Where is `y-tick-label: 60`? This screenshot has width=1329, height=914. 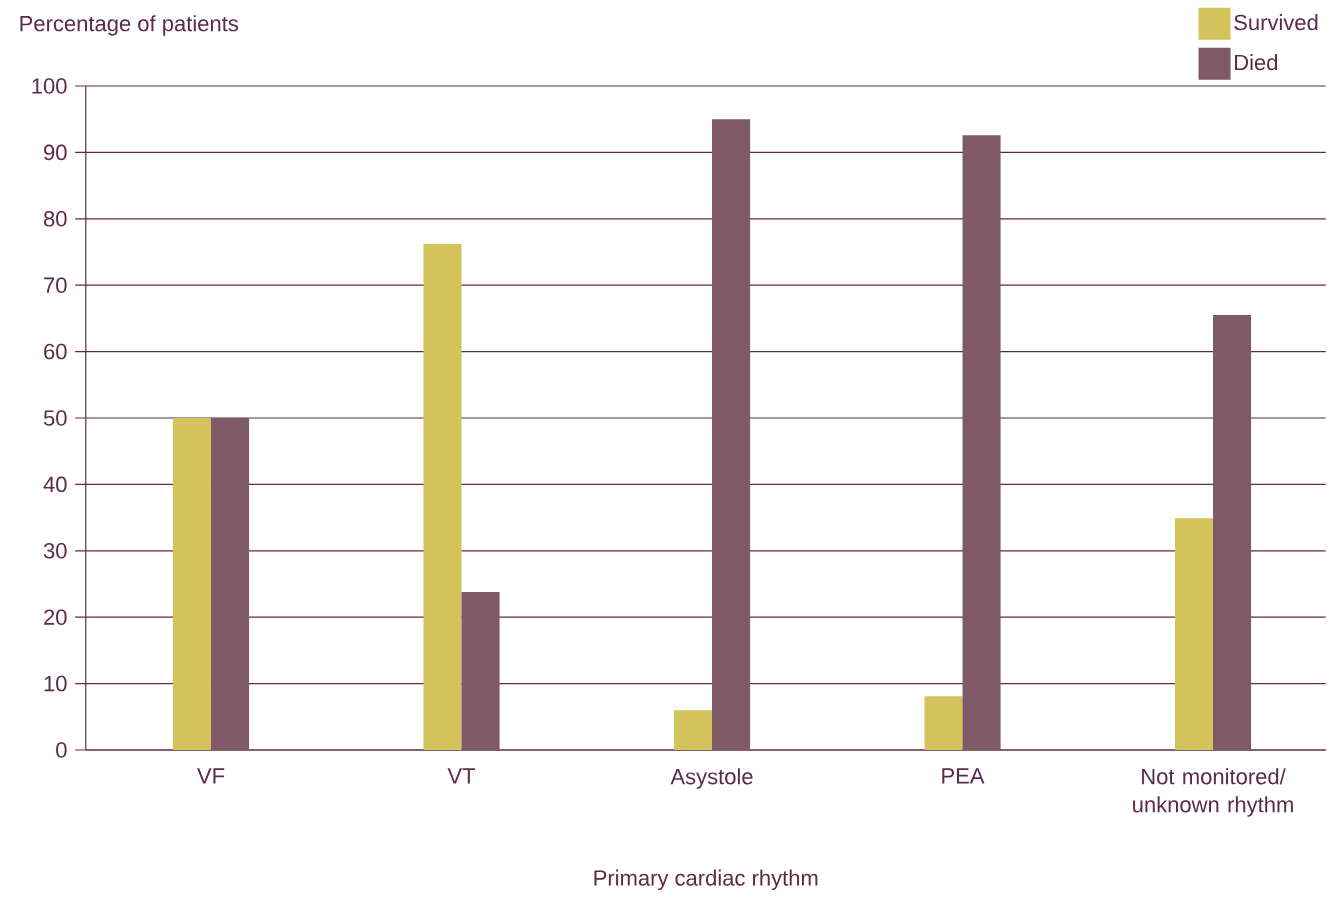
y-tick-label: 60 is located at coordinates (55, 351).